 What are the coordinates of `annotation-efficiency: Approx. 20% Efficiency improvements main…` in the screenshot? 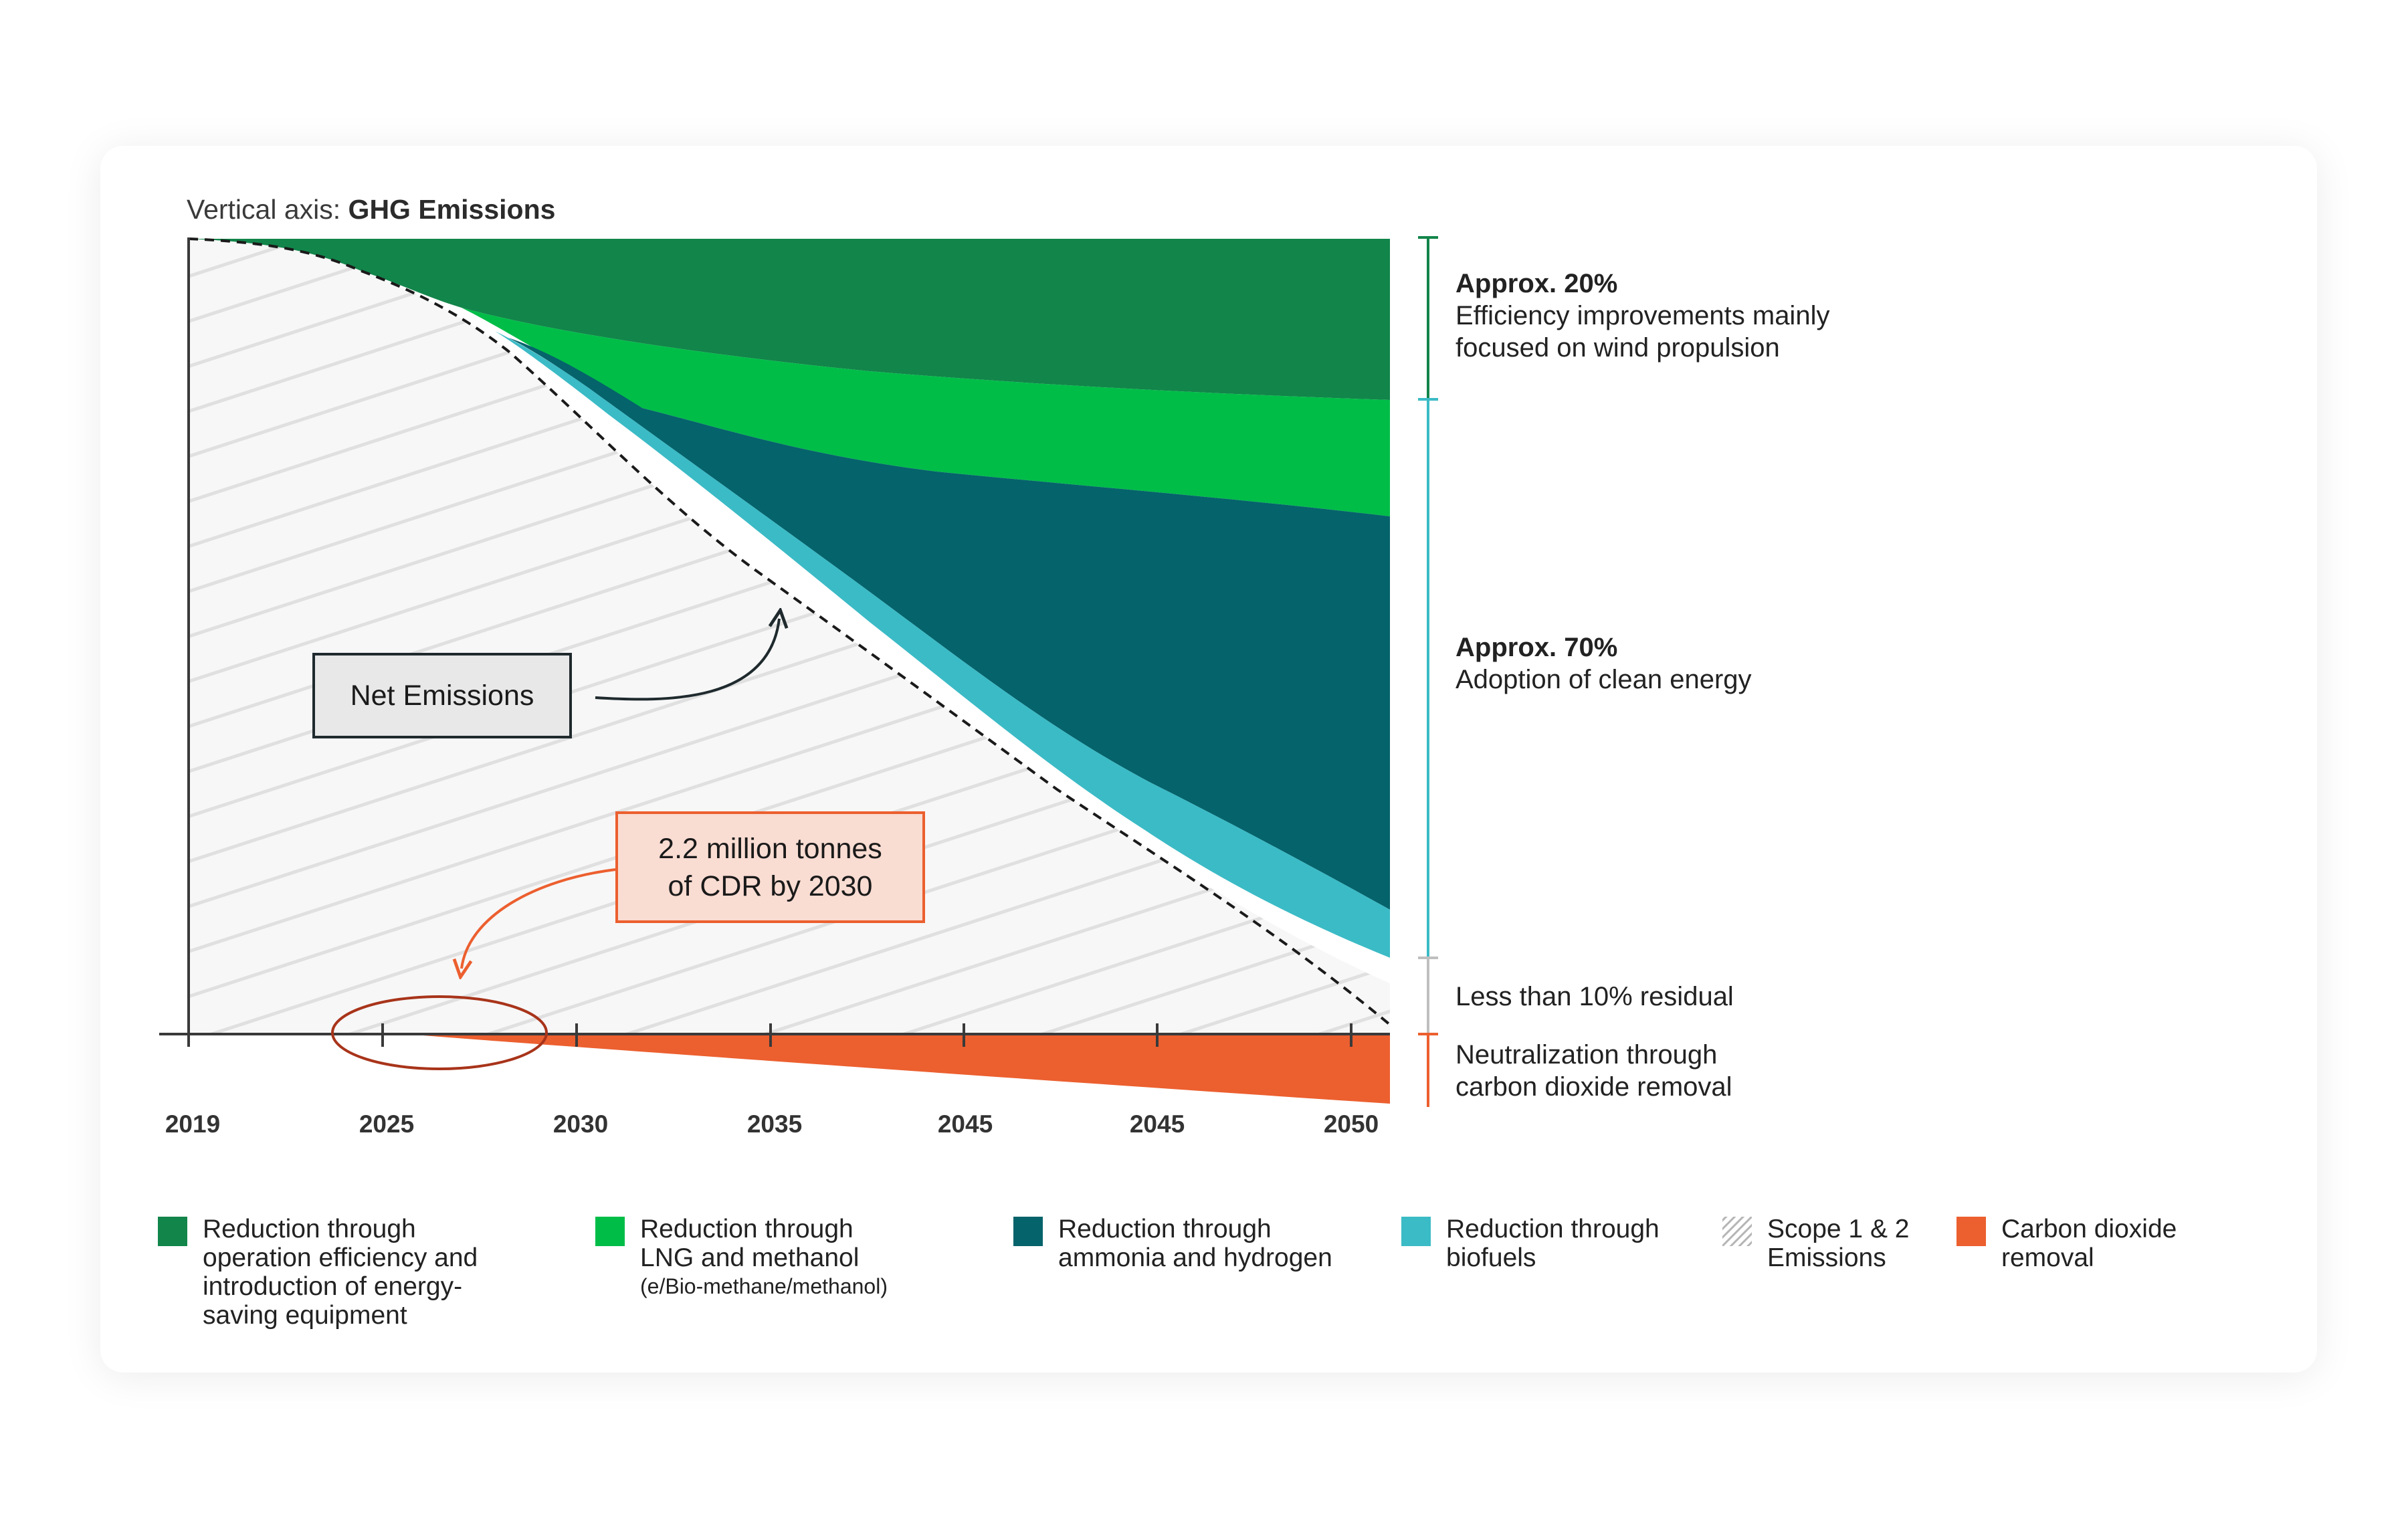 It's located at (1643, 316).